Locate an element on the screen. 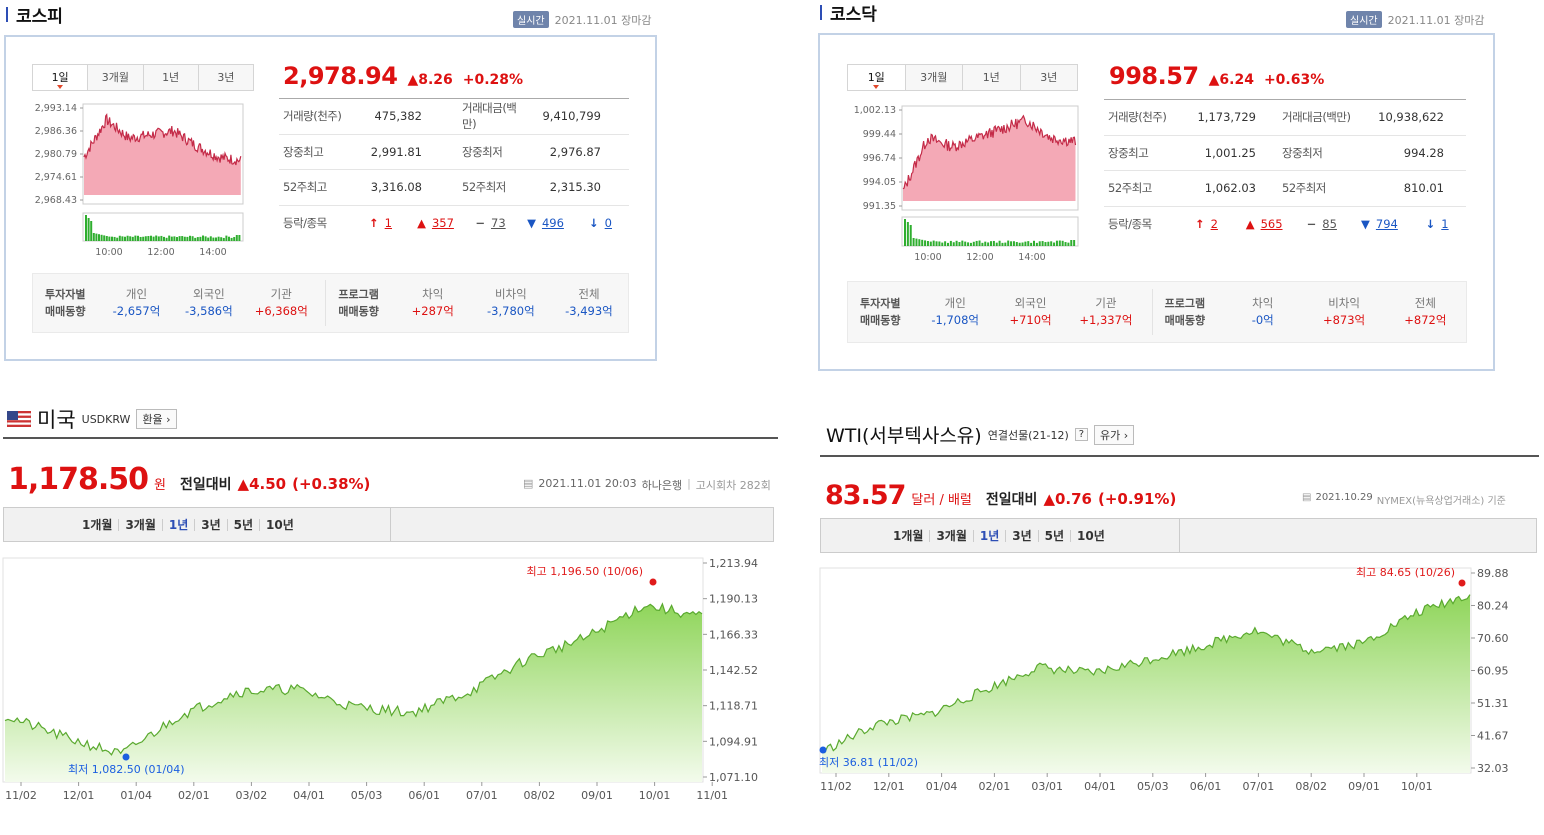 Image resolution: width=1544 pixels, height=835 pixels. breadth-item: ↑ 1 is located at coordinates (380, 223).